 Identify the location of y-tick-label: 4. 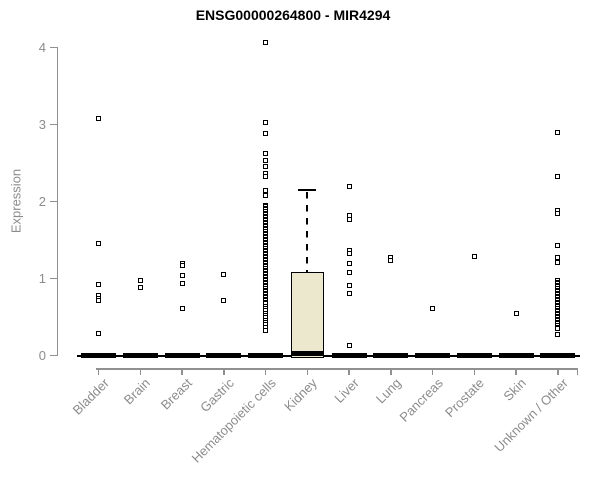
(42, 47).